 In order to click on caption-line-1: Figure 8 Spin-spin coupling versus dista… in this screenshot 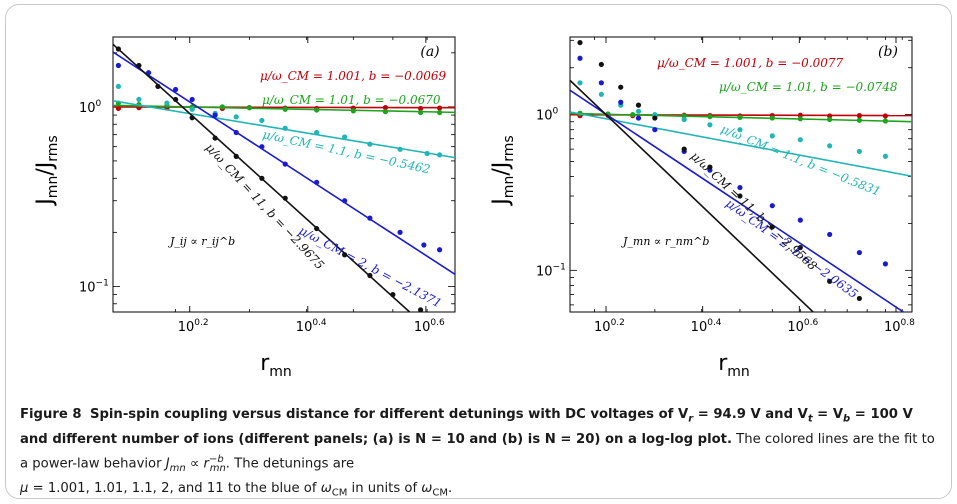, I will do `click(480, 442)`.